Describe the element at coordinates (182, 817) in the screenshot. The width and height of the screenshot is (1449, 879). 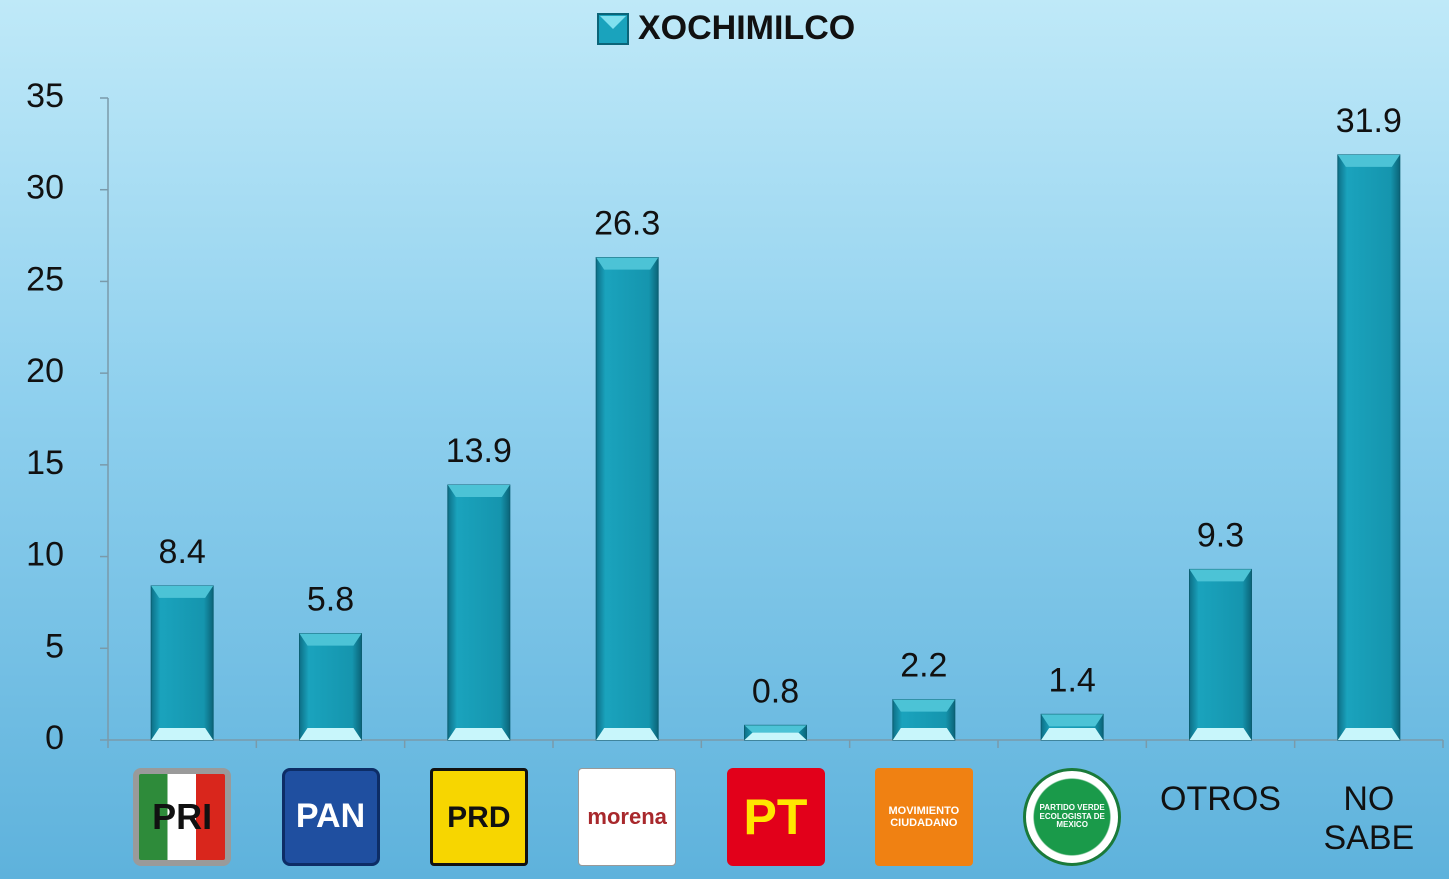
I see `x-tick-label: PRI` at that location.